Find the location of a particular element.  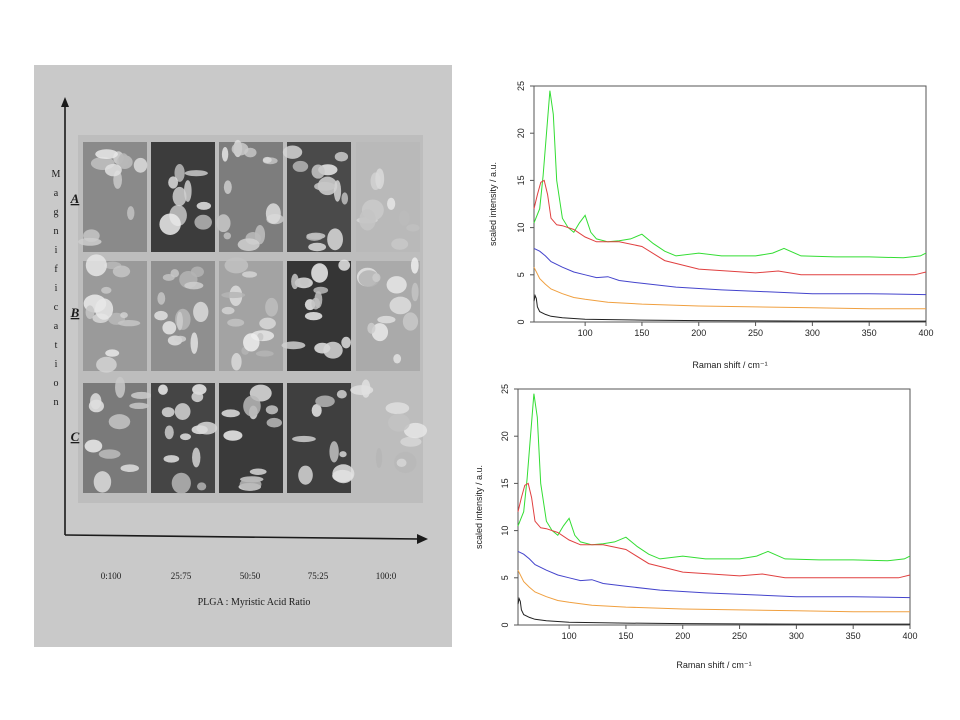

x-tick-label: 150 is located at coordinates (641, 333).